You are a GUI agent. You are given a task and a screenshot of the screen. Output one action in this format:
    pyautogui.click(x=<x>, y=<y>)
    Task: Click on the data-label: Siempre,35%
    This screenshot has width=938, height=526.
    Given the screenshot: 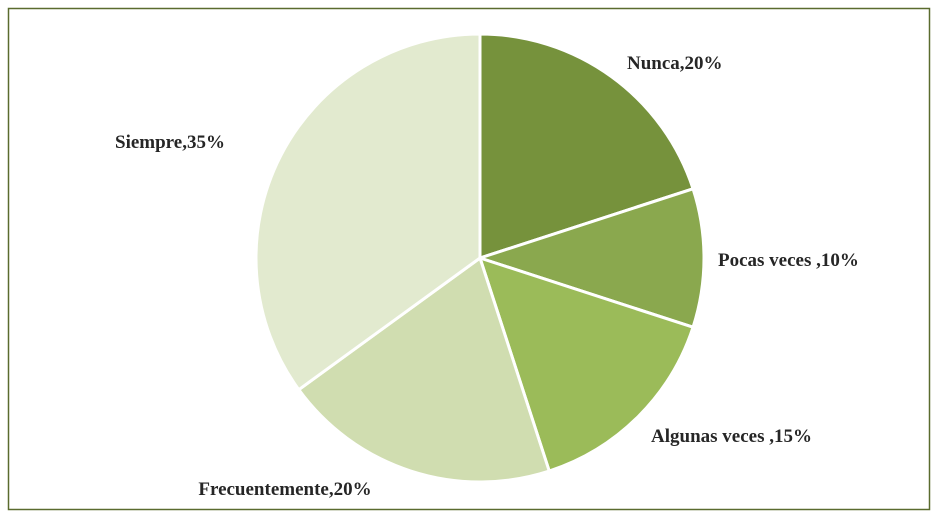 What is the action you would take?
    pyautogui.click(x=170, y=142)
    